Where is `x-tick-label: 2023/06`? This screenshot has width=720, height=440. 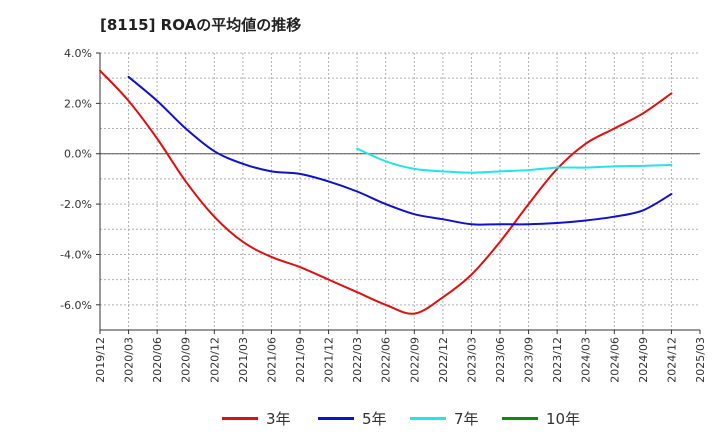 x-tick-label: 2023/06 is located at coordinates (500, 360).